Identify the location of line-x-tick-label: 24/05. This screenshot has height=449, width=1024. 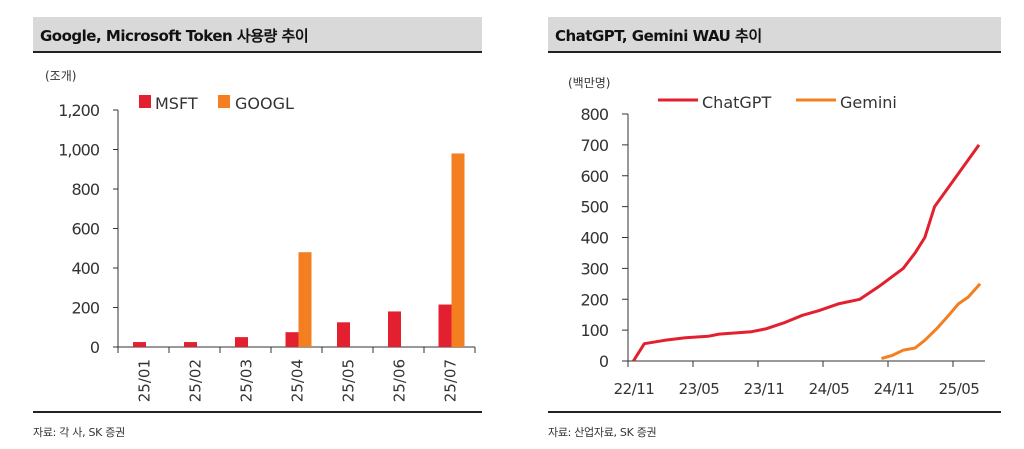
(829, 389).